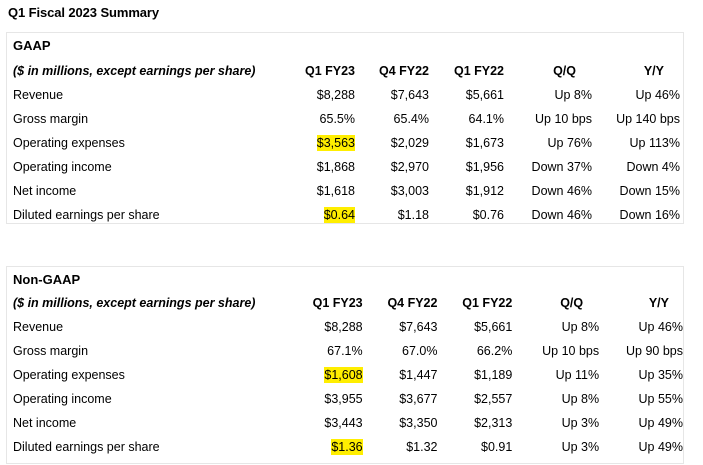 This screenshot has width=703, height=465. I want to click on cell-yy: Up 140 bps, so click(648, 119).